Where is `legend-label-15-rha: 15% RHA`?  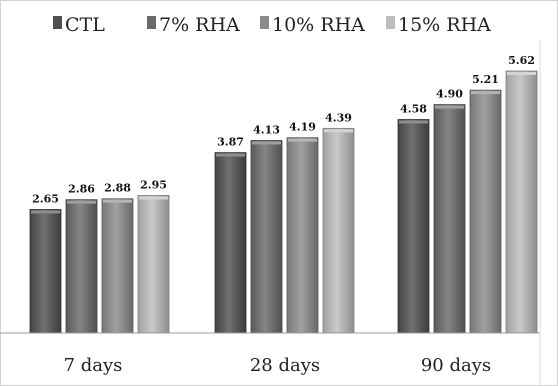
legend-label-15-rha: 15% RHA is located at coordinates (444, 25).